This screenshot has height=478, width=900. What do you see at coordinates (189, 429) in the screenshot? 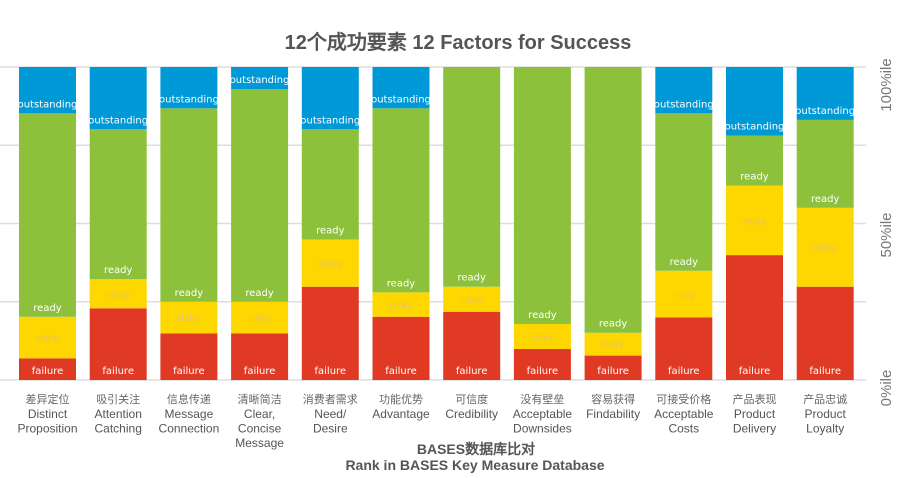
I see `category-label-en: Connection` at bounding box center [189, 429].